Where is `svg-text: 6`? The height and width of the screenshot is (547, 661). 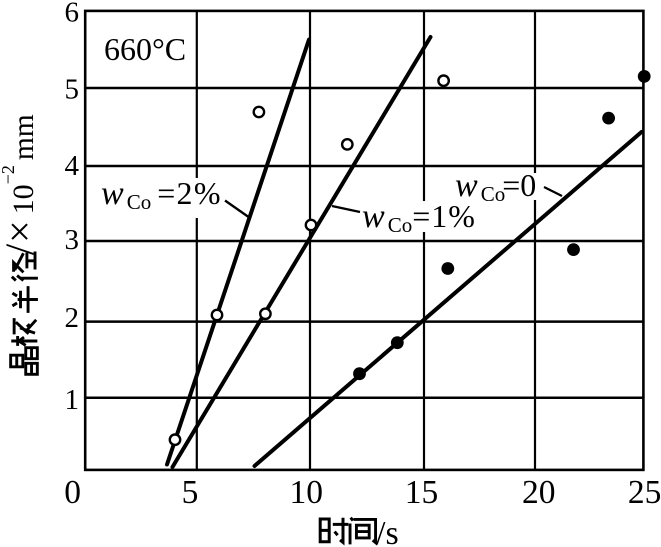 svg-text: 6 is located at coordinates (71, 14).